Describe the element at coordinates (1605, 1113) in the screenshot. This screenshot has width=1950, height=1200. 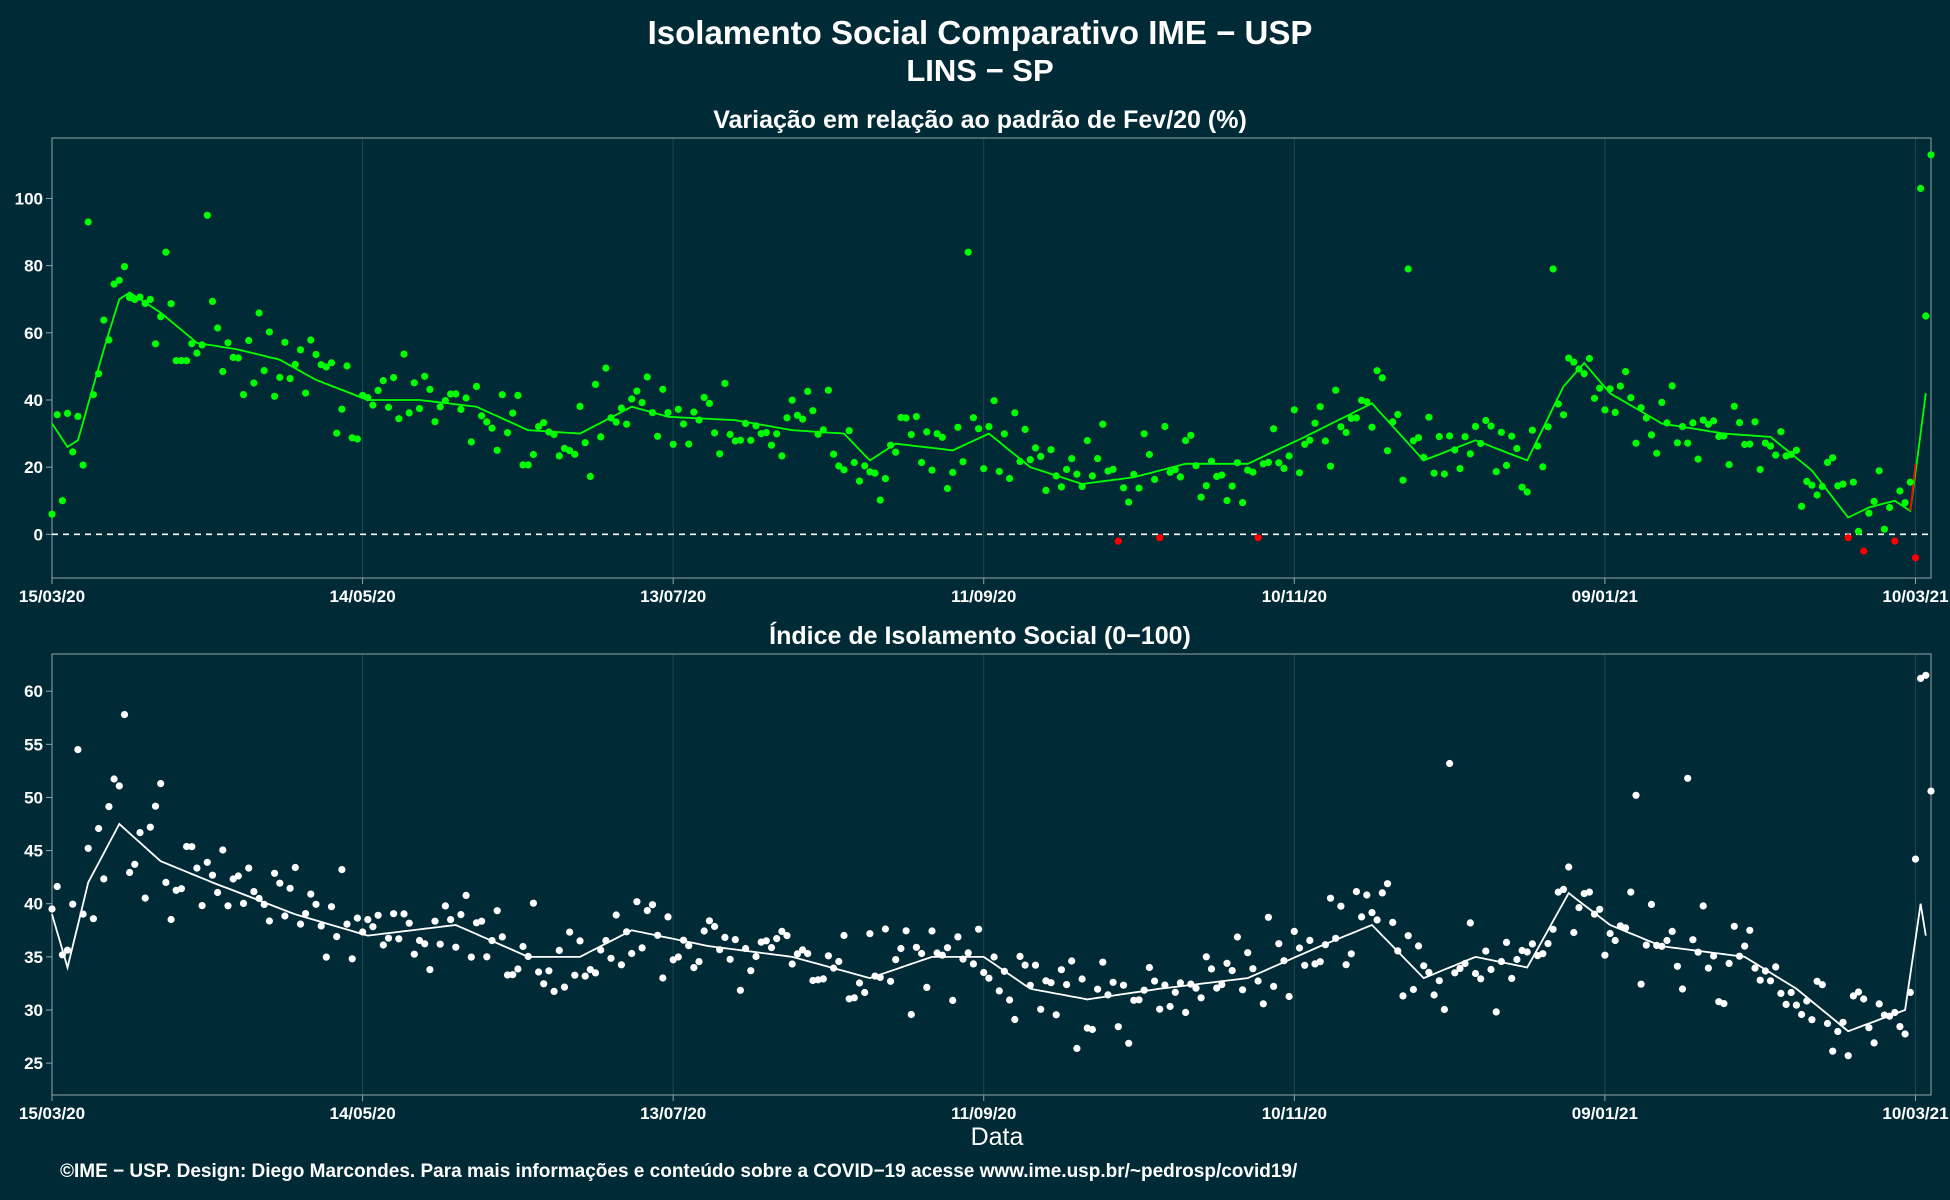
I see `index-xtick-label-5: 09/01/21` at that location.